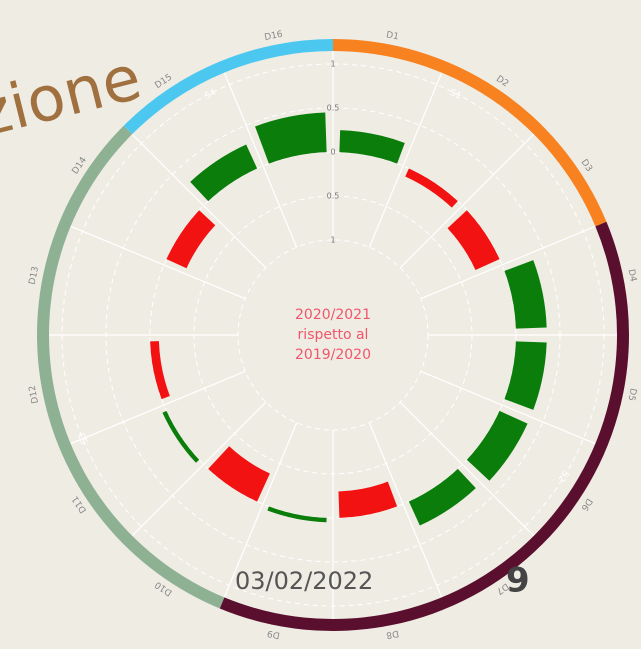 The height and width of the screenshot is (649, 641). I want to click on category-label: D12, so click(34, 394).